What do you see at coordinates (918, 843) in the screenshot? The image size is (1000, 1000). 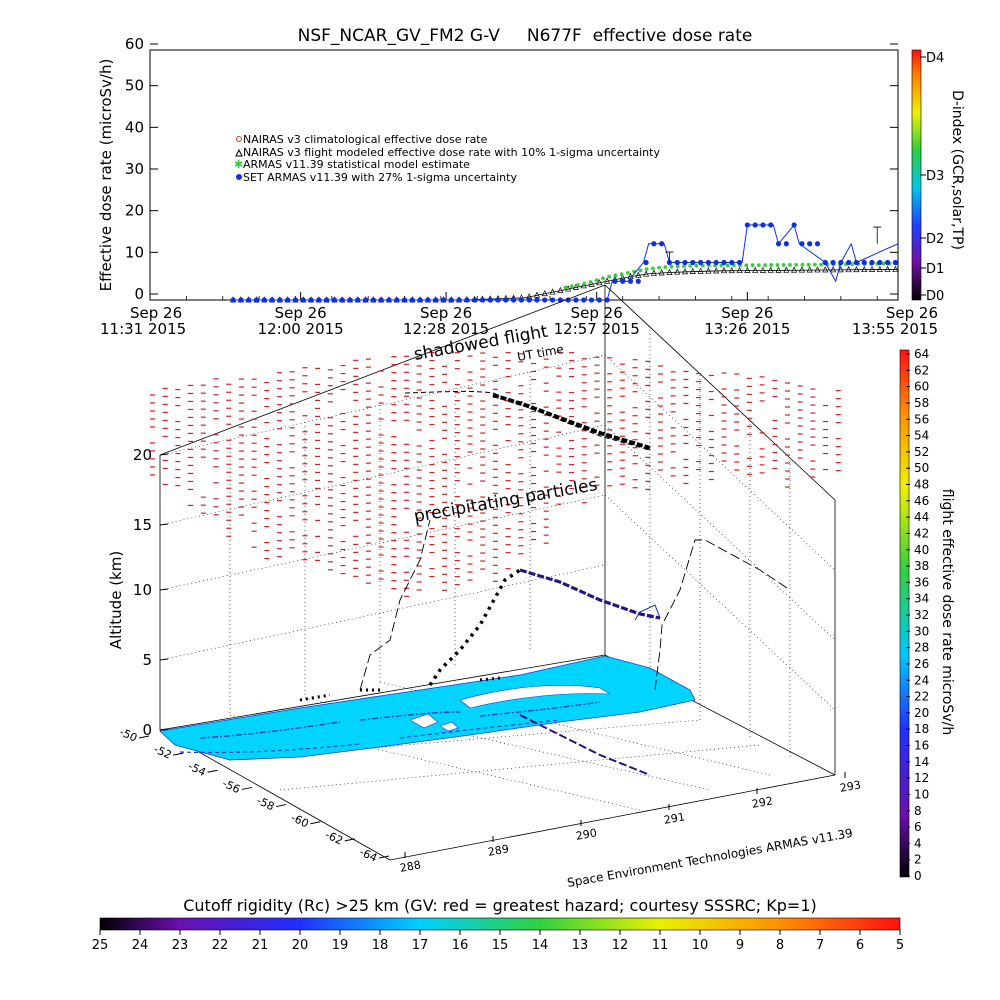 I see `dose-rate-tick-label: 4` at bounding box center [918, 843].